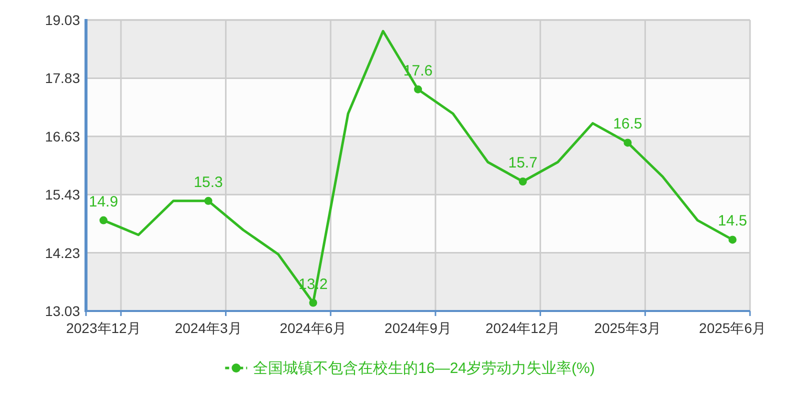 This screenshot has height=401, width=800. I want to click on legend-label: 全国城镇不包含在校生的16—24岁劳动力失业率(%), so click(424, 368).